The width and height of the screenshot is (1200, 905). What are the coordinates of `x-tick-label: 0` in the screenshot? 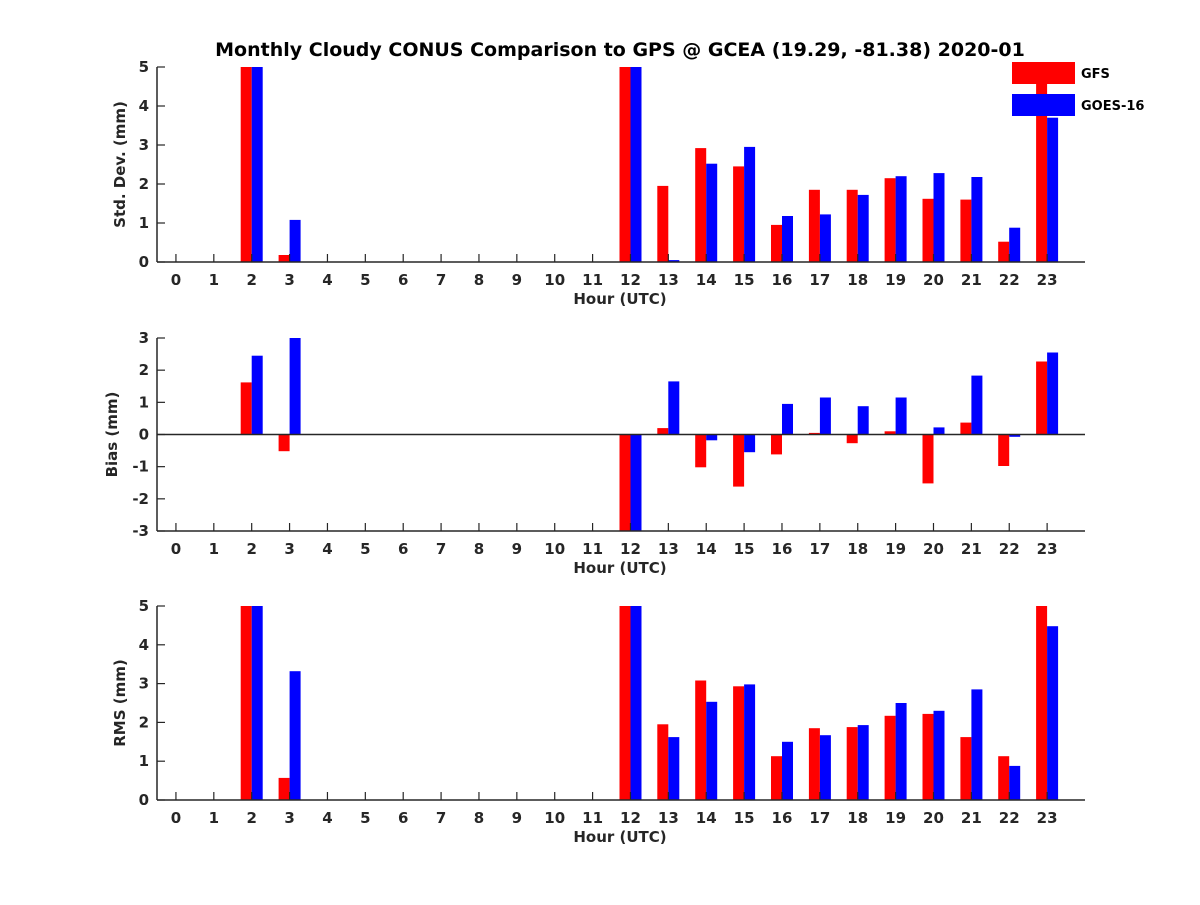 It's located at (176, 549).